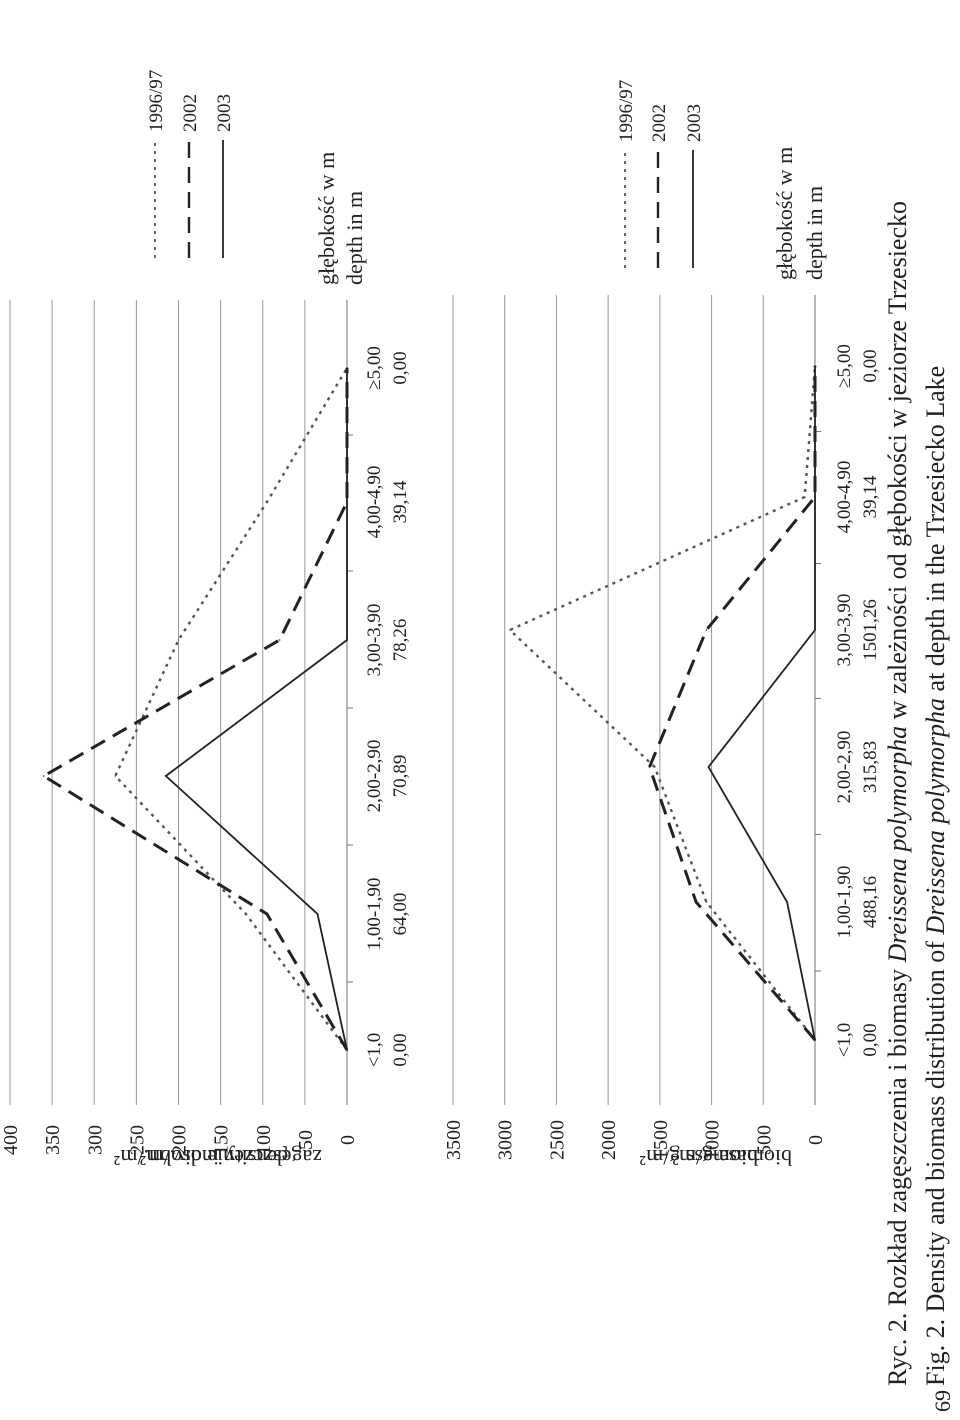 This screenshot has width=960, height=1420. What do you see at coordinates (659, 123) in the screenshot?
I see `biomass-legend-label: 2002` at bounding box center [659, 123].